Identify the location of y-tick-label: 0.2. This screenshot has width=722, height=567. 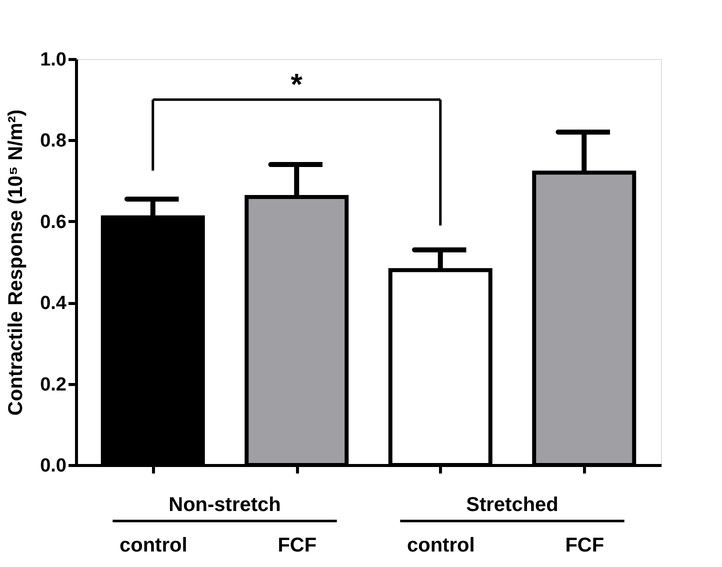
(53, 385).